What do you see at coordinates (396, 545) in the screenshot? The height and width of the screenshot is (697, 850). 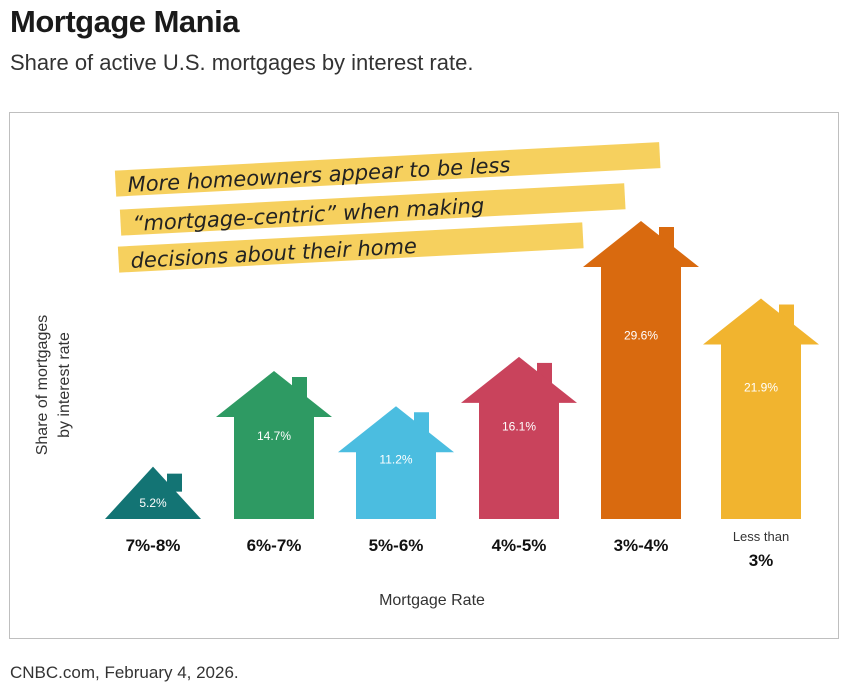 I see `x-tick-label: 5%-6%` at bounding box center [396, 545].